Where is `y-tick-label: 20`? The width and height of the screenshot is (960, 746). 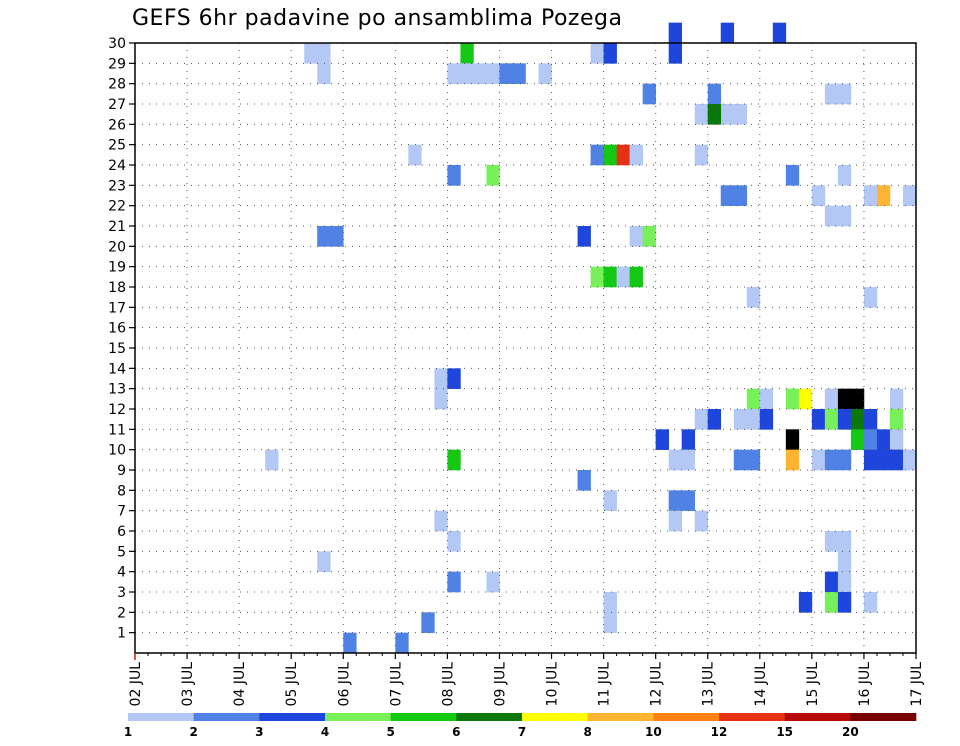 y-tick-label: 20 is located at coordinates (117, 247).